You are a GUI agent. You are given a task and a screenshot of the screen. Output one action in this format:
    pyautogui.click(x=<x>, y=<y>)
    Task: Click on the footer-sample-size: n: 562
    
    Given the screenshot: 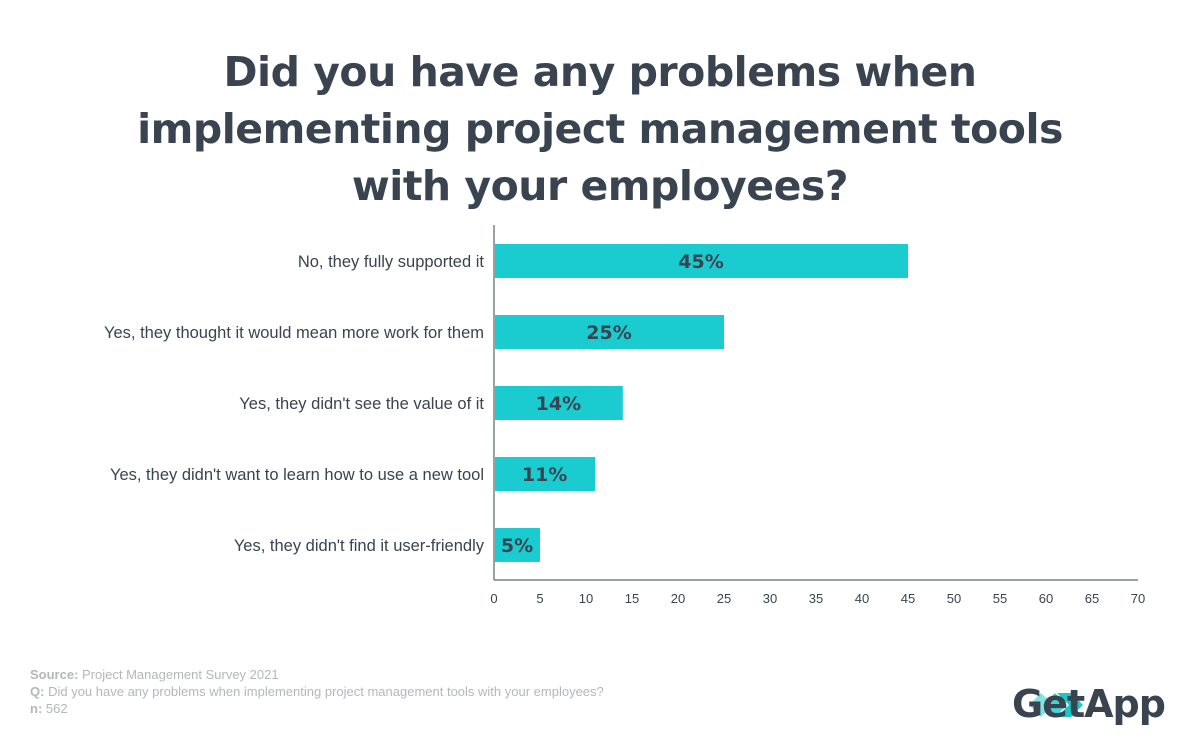 What is the action you would take?
    pyautogui.click(x=317, y=708)
    